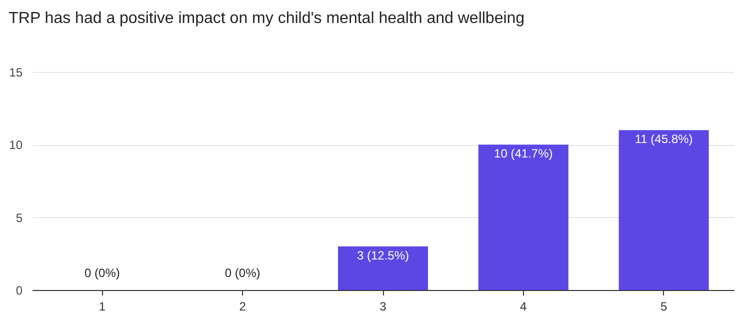  Describe the element at coordinates (523, 153) in the screenshot. I see `data-label: 10 (41.7%)` at that location.